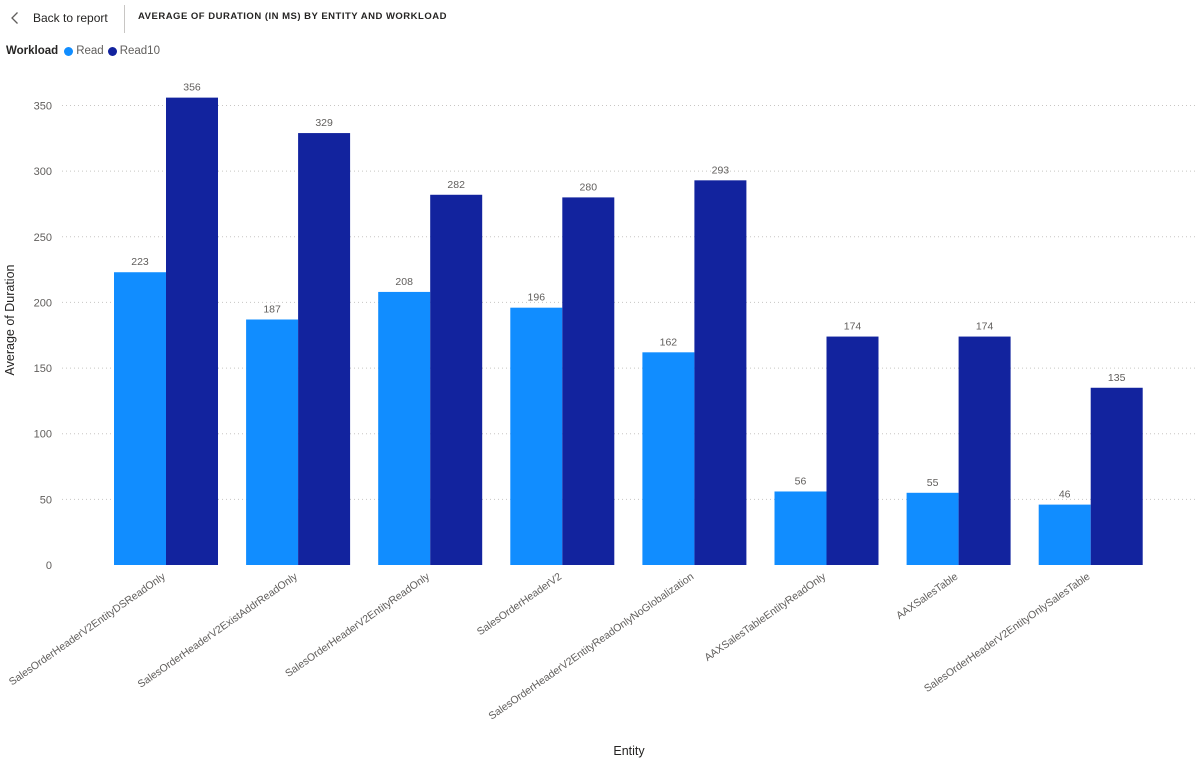 This screenshot has height=761, width=1200. I want to click on y-tick-label: 100, so click(43, 435).